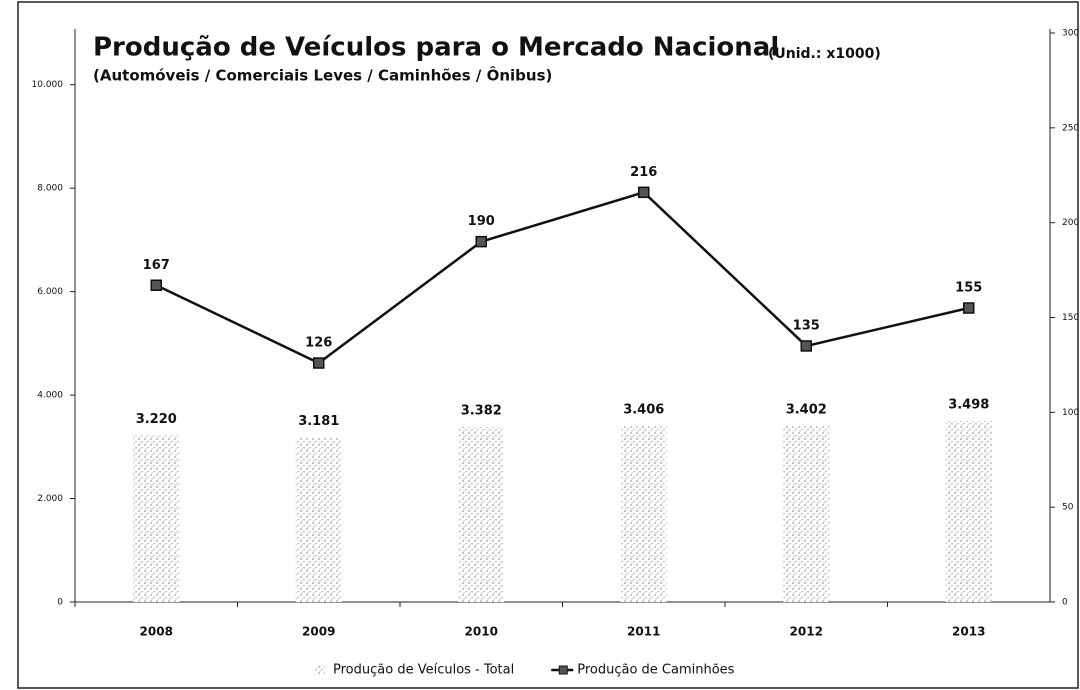 The height and width of the screenshot is (690, 1080). I want to click on y-tick-label: 6.000, so click(50, 292).